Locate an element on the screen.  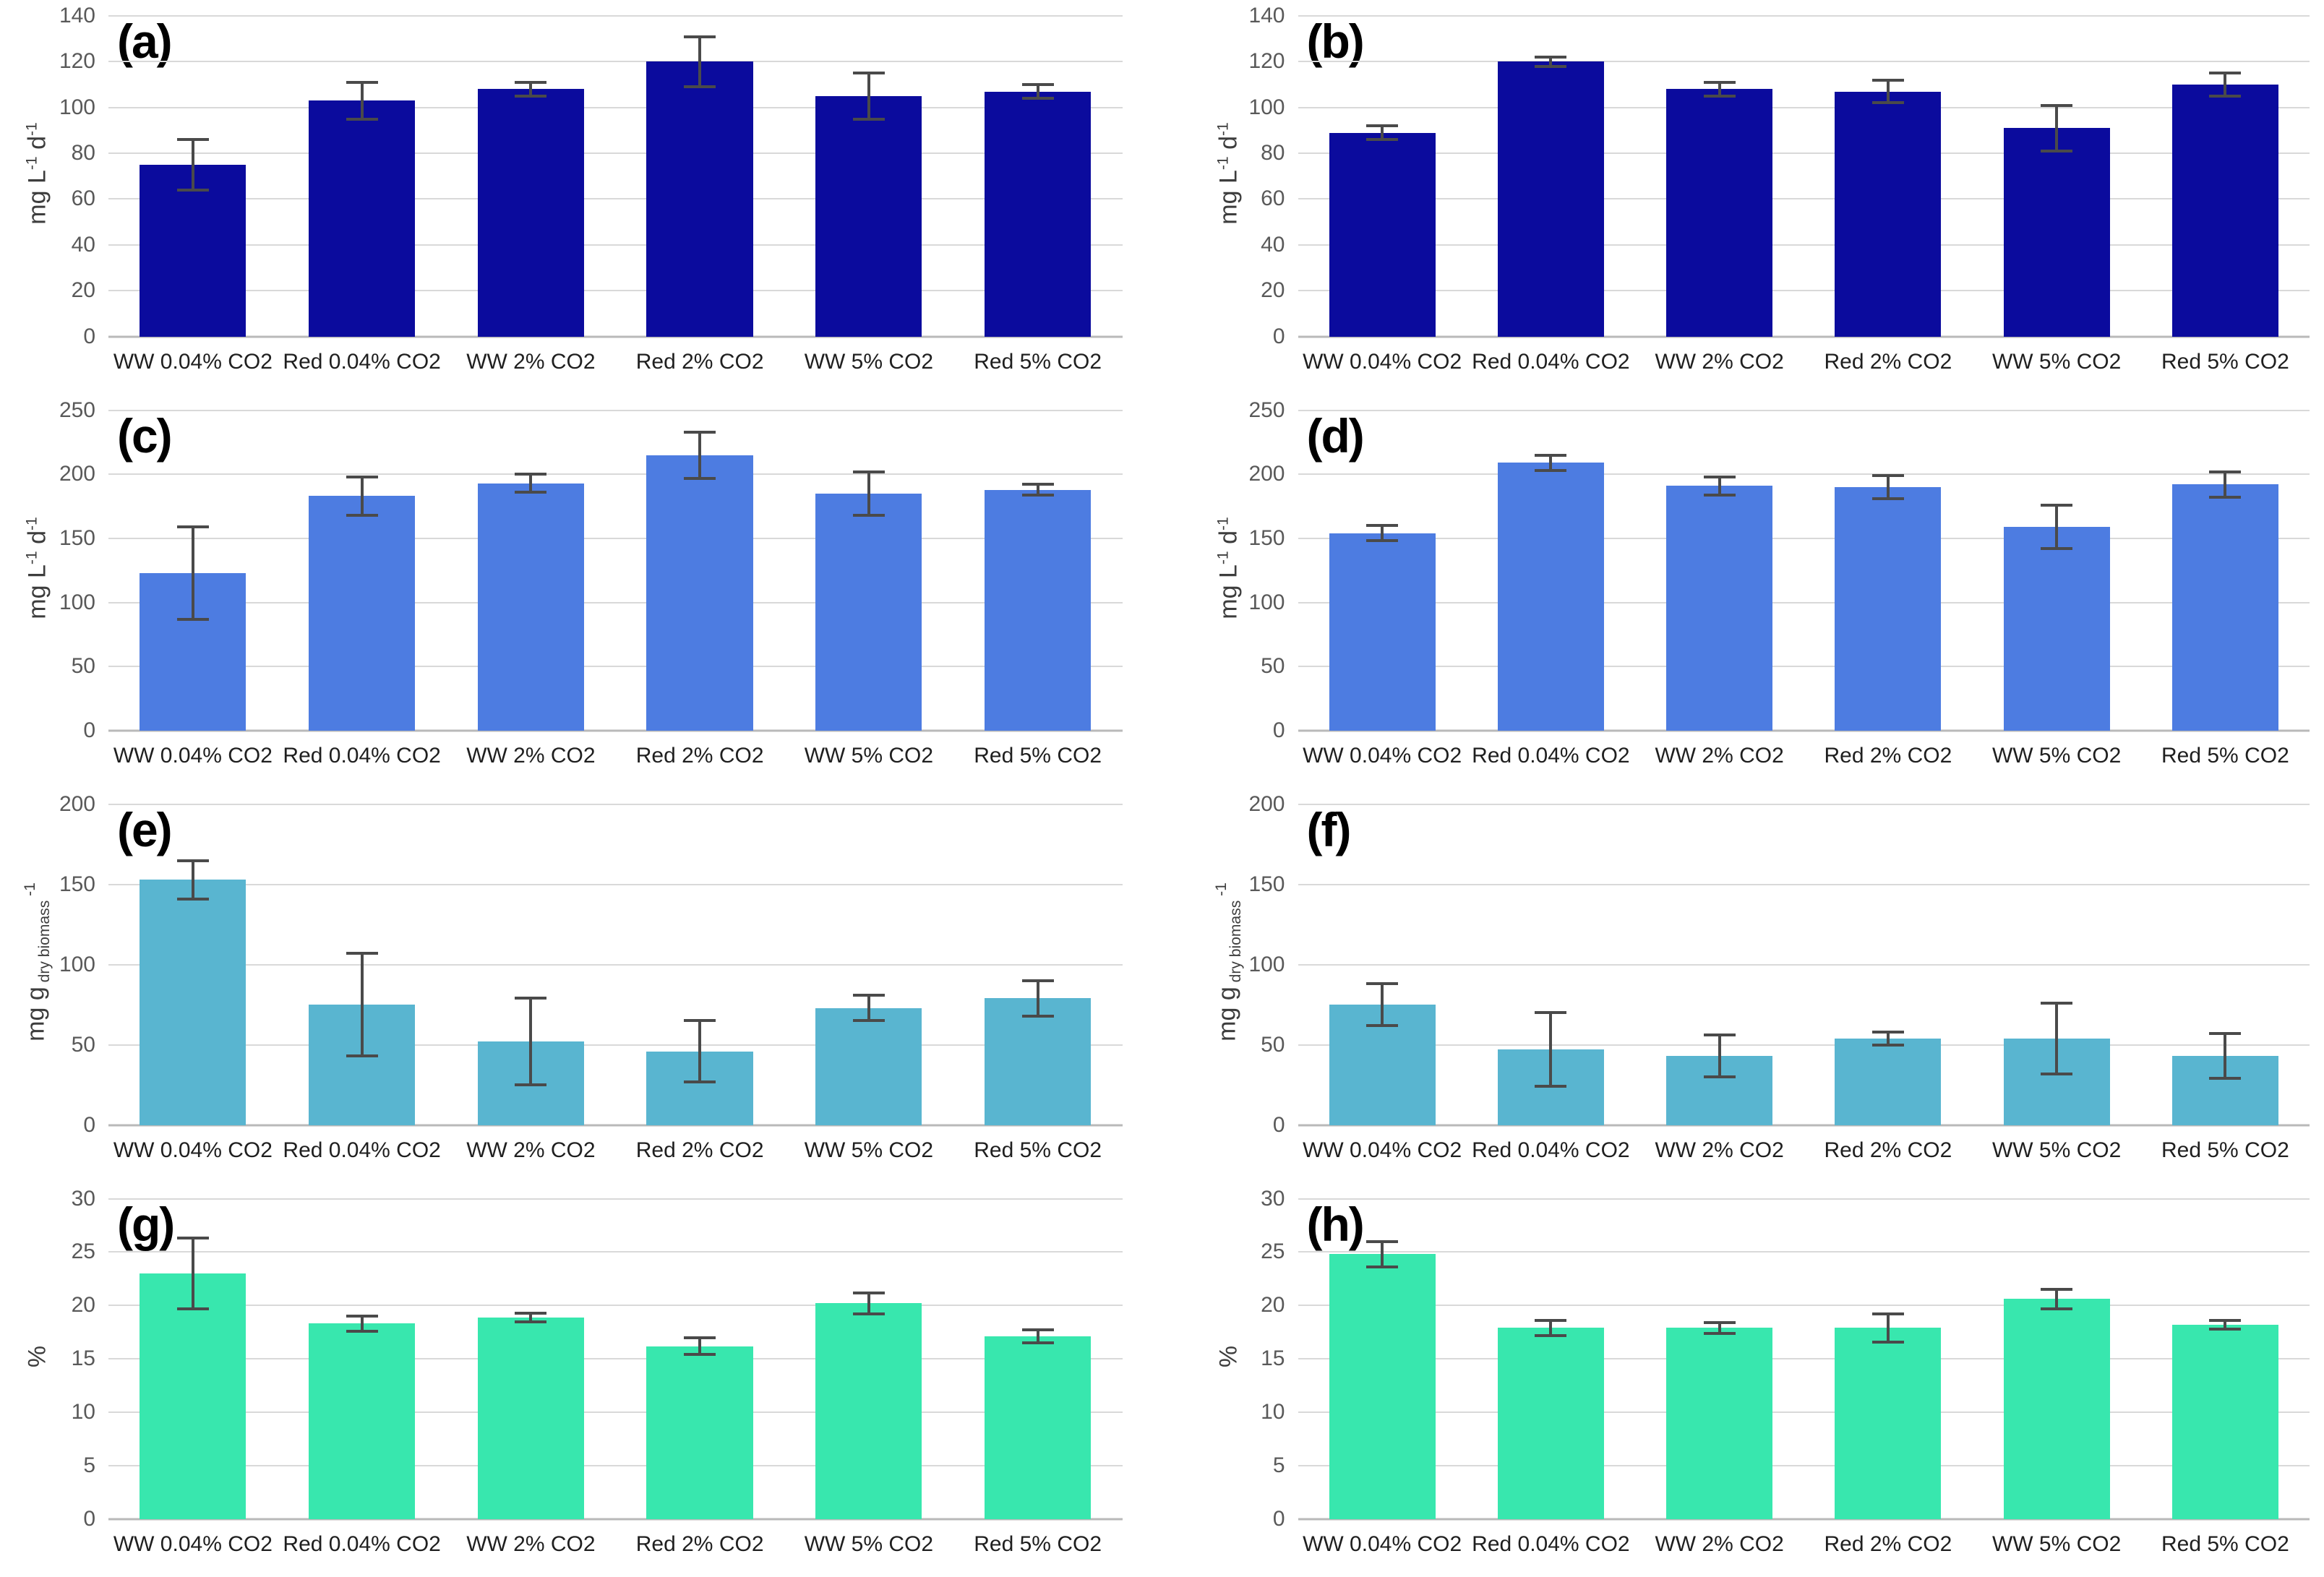
y-axis-title-part: mg L is located at coordinates (1228, 591).